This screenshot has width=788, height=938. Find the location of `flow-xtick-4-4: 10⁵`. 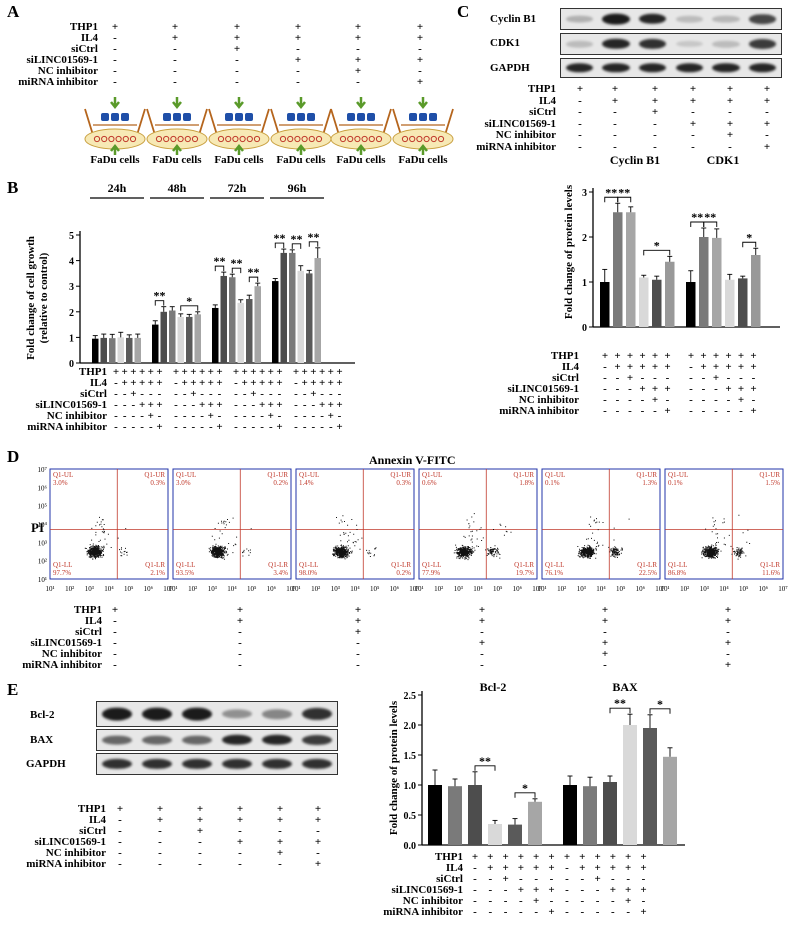

flow-xtick-4-4: 10⁵ is located at coordinates (621, 589).